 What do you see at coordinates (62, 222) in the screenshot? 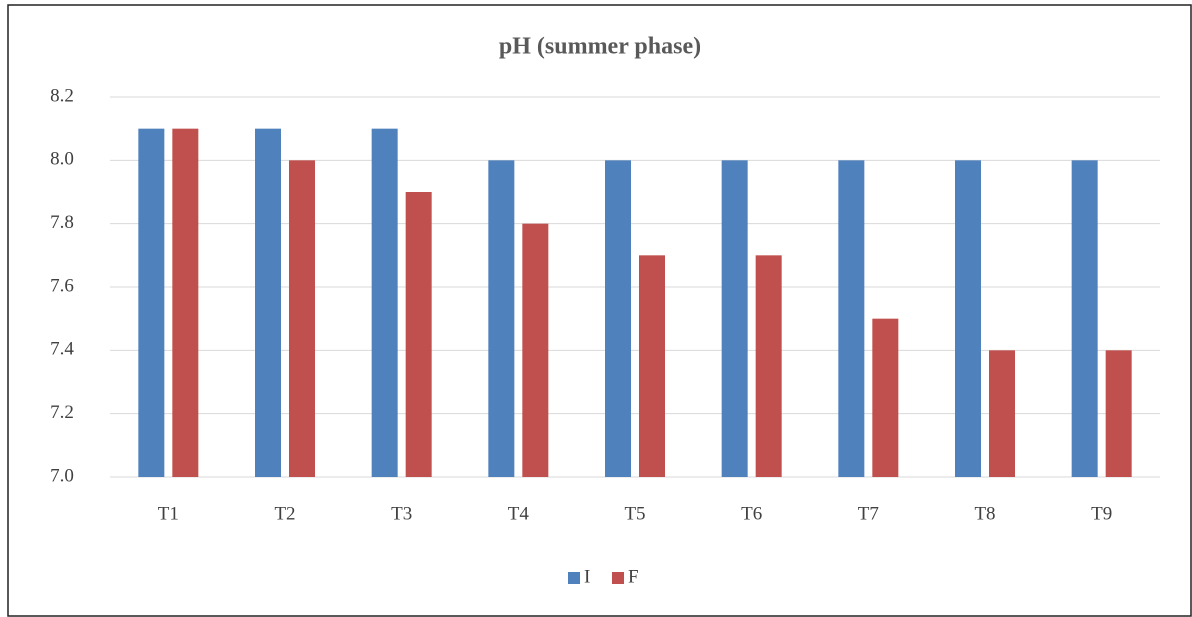
I see `y-tick-label: 7.8` at bounding box center [62, 222].